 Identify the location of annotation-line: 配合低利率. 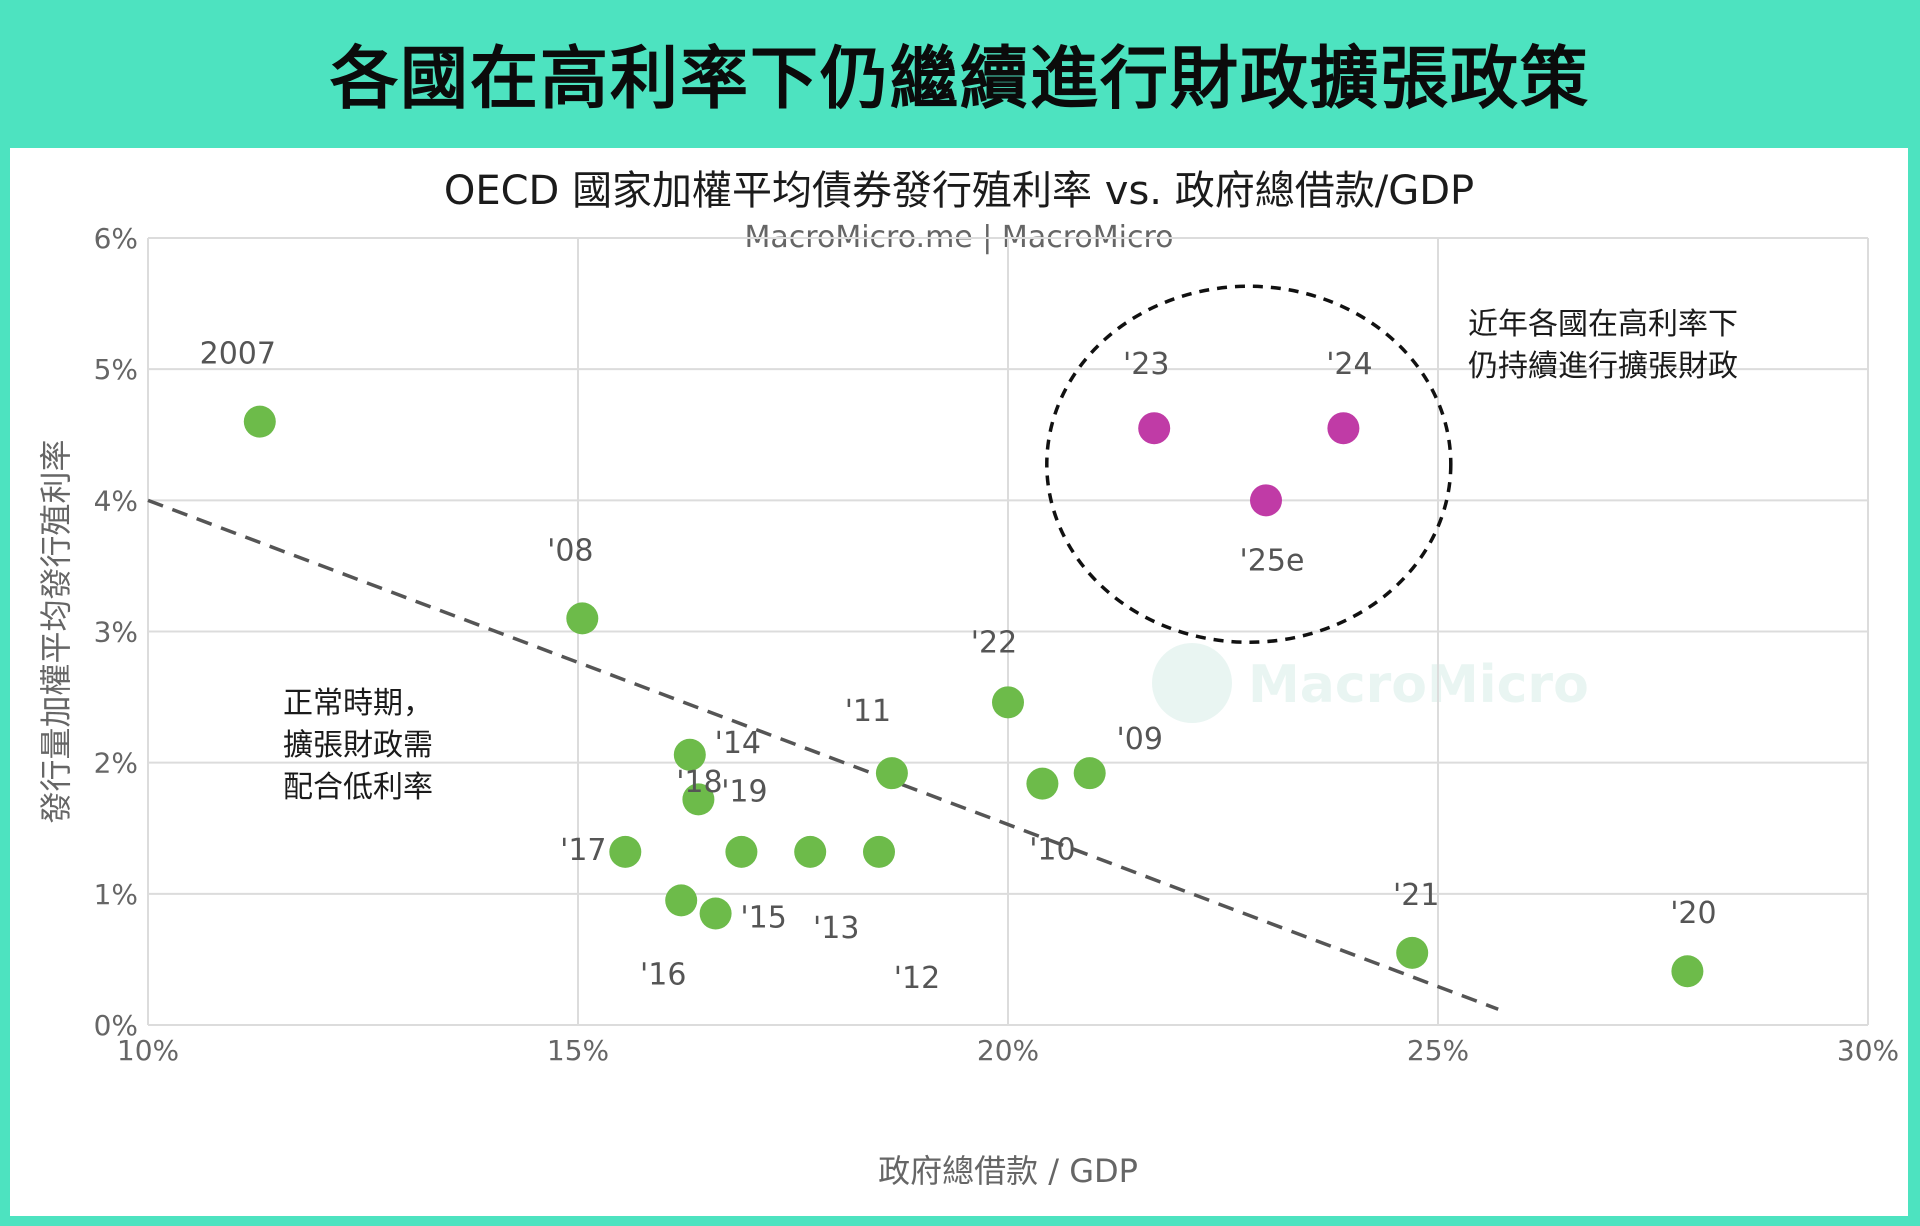
(358, 787).